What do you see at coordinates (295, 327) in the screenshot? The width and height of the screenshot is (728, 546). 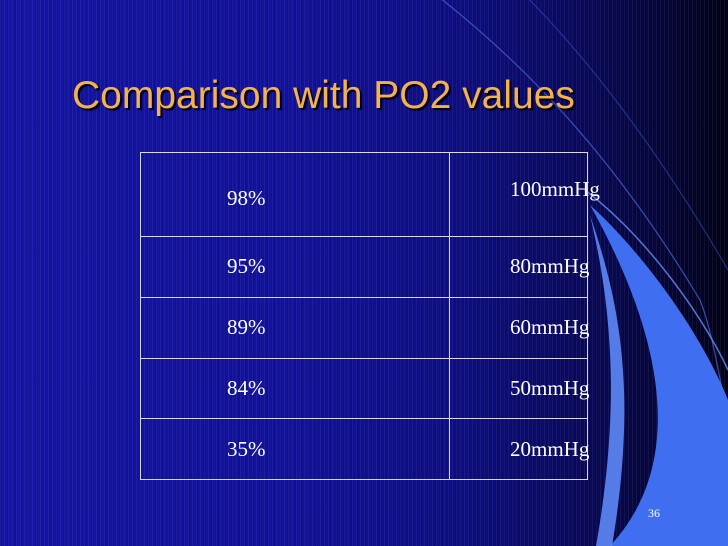 I see `saturation-cell: 89%` at bounding box center [295, 327].